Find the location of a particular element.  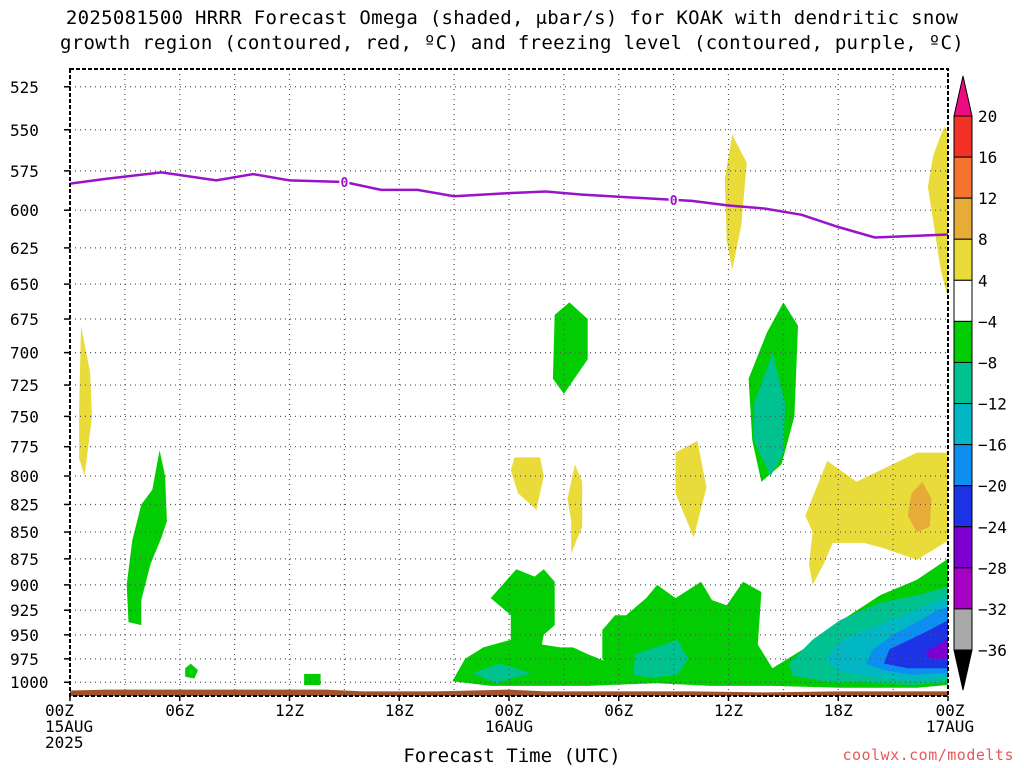

x-tick-label: 2025 is located at coordinates (64, 742).